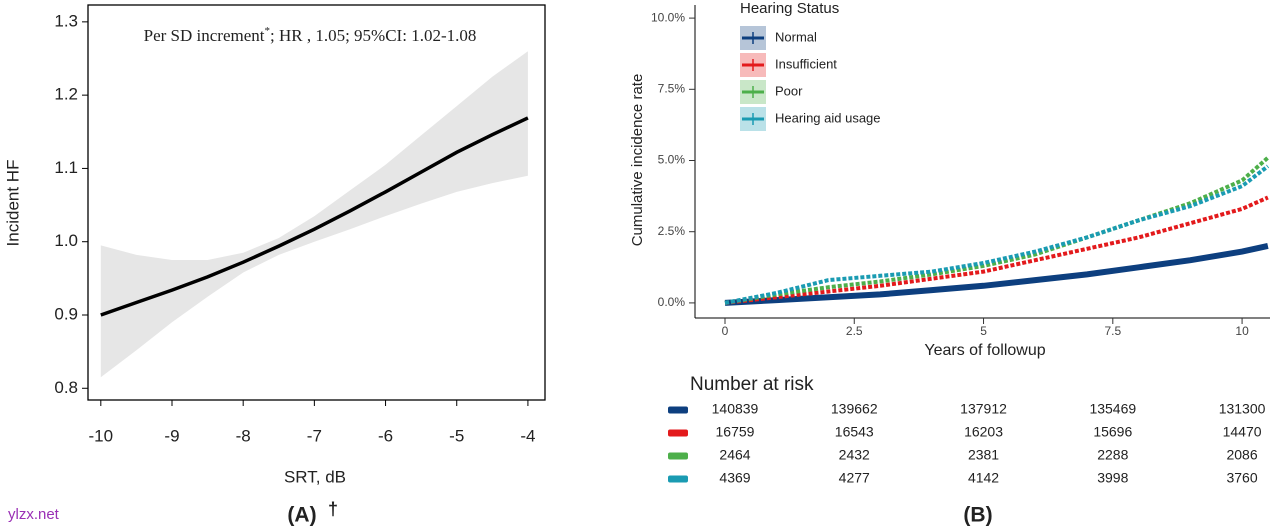 The image size is (1280, 529). Describe the element at coordinates (1112, 455) in the screenshot. I see `risk-count: 2288` at that location.